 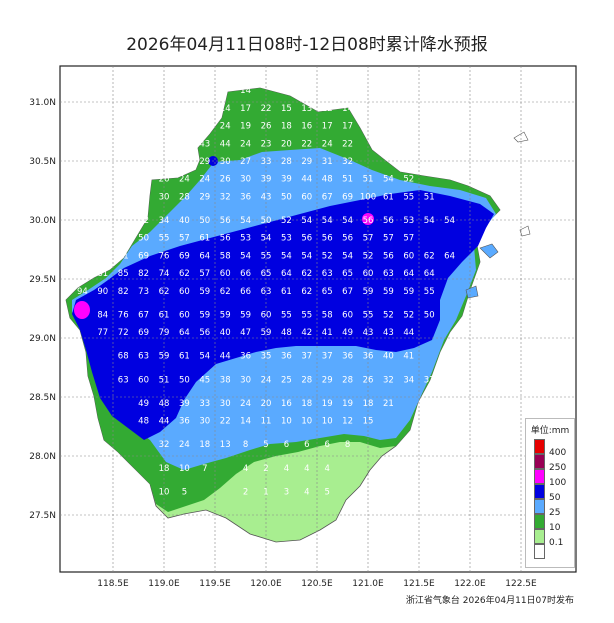 I want to click on rain-value-label: 94, so click(x=82, y=292).